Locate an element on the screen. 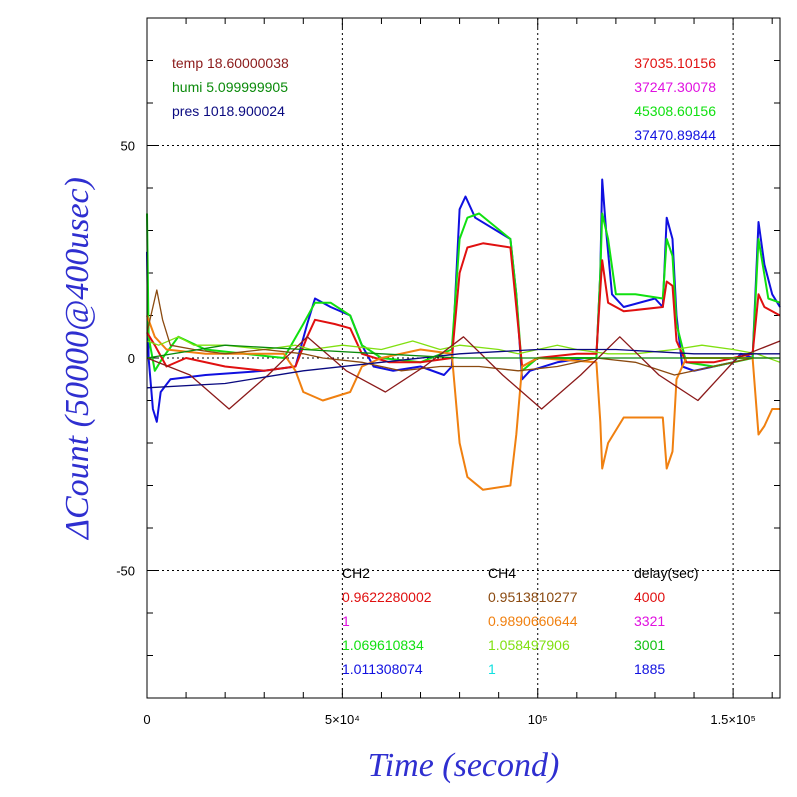 This screenshot has height=797, width=797. y-tick-label: 0 is located at coordinates (131, 358).